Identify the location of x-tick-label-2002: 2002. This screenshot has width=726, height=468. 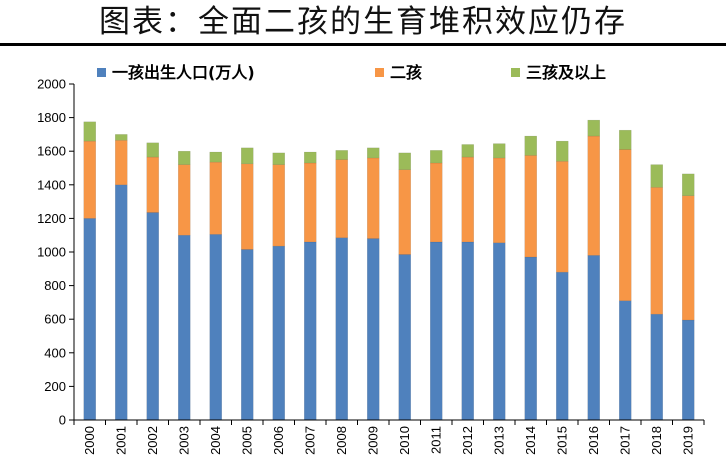
(152, 440).